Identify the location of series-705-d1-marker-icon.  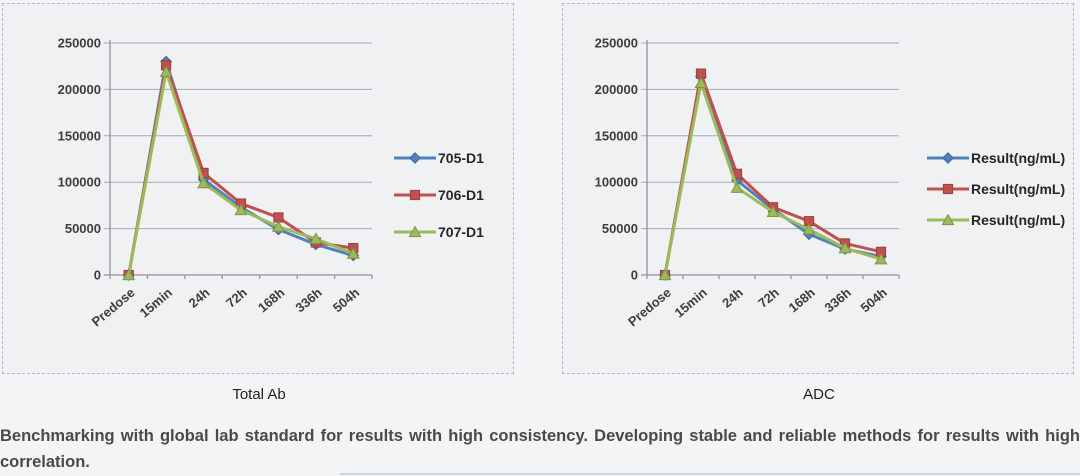
(415, 158).